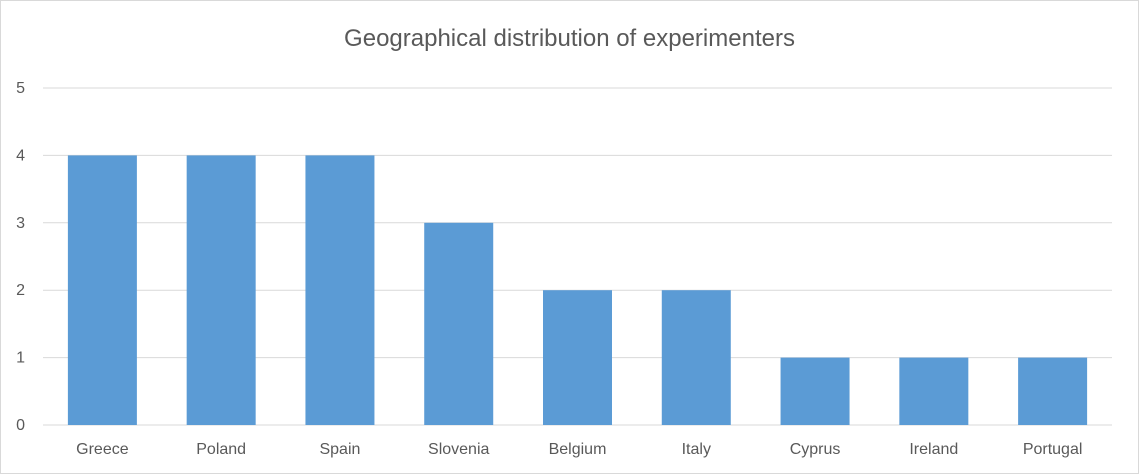 The image size is (1139, 474). Describe the element at coordinates (340, 290) in the screenshot. I see `bar-spain` at that location.